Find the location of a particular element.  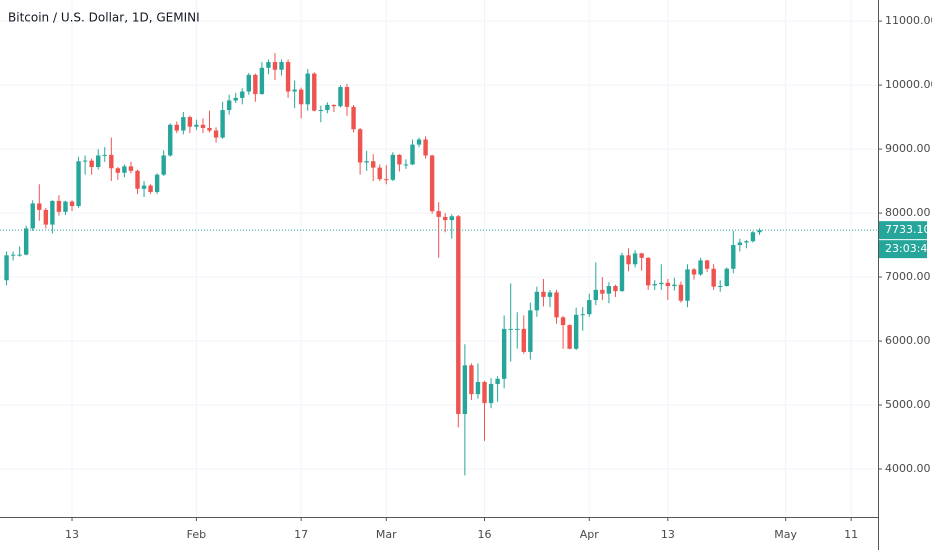

y-tick-label: 4000.00 is located at coordinates (908, 468).